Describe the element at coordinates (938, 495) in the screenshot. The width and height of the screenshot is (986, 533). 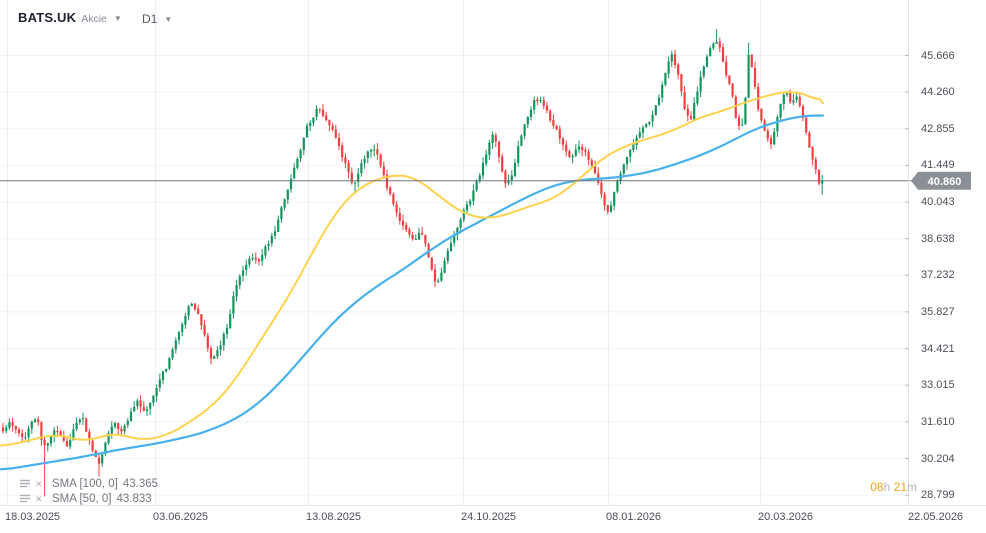
I see `price-tick-label: 28.799` at that location.